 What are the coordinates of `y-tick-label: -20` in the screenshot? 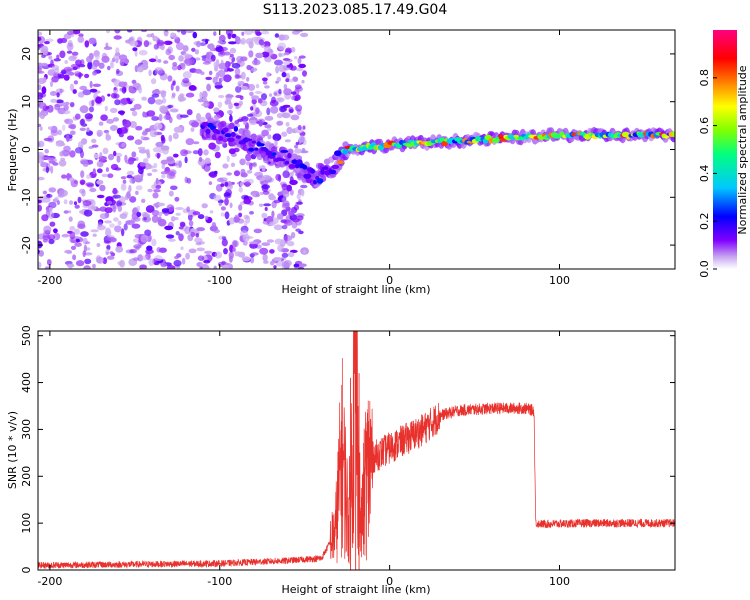 It's located at (26, 245).